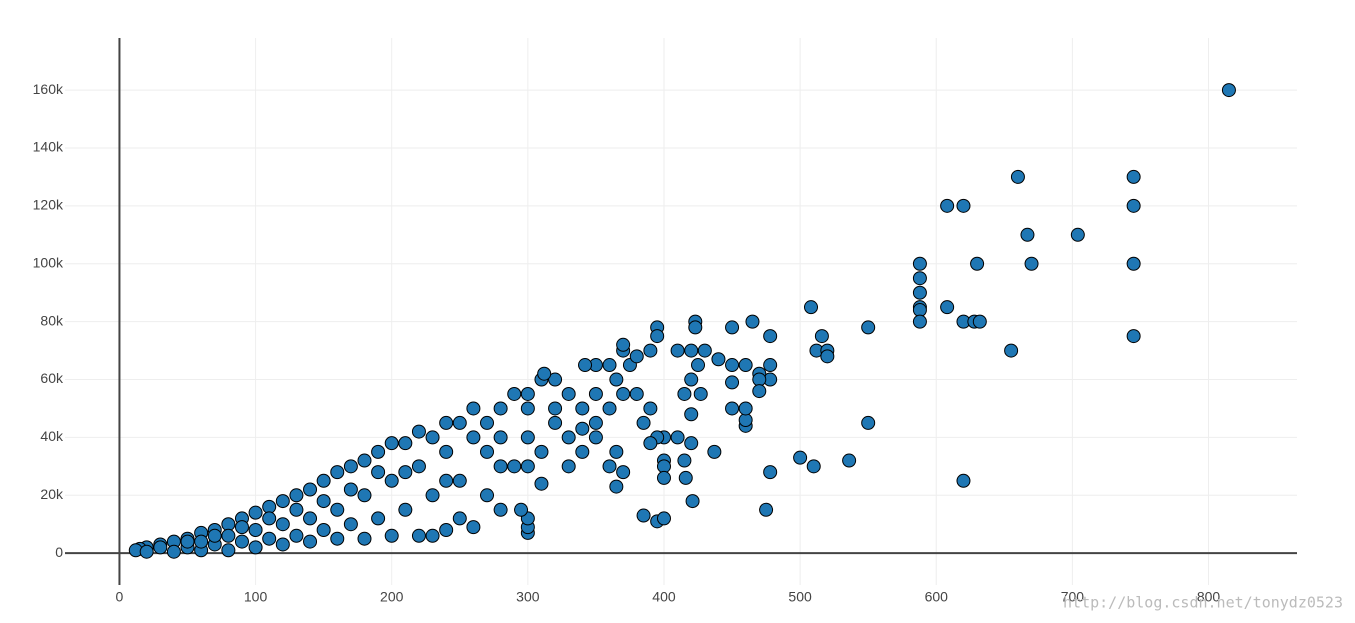 This screenshot has width=1355, height=623. I want to click on x-tick-label: 800, so click(1209, 597).